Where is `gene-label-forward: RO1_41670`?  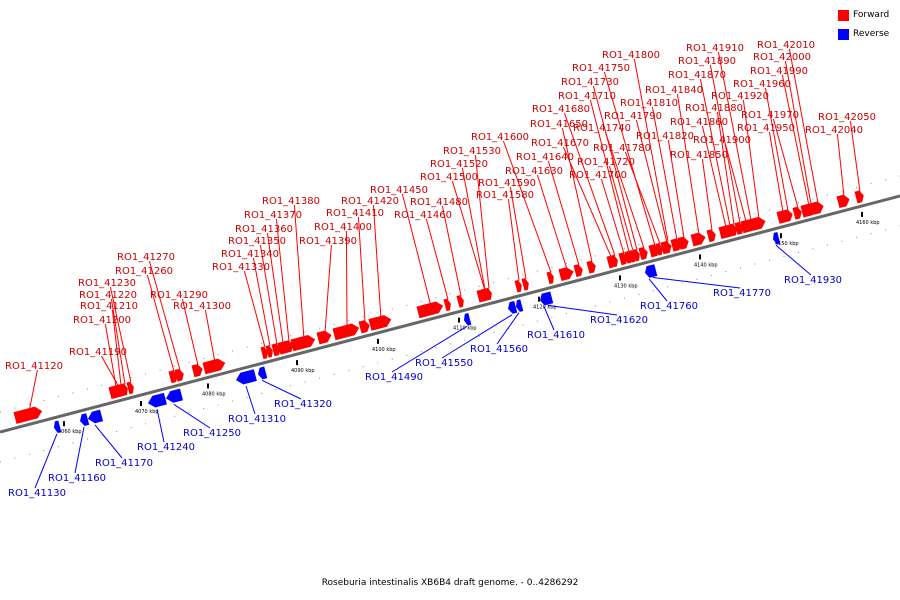 gene-label-forward: RO1_41670 is located at coordinates (560, 143).